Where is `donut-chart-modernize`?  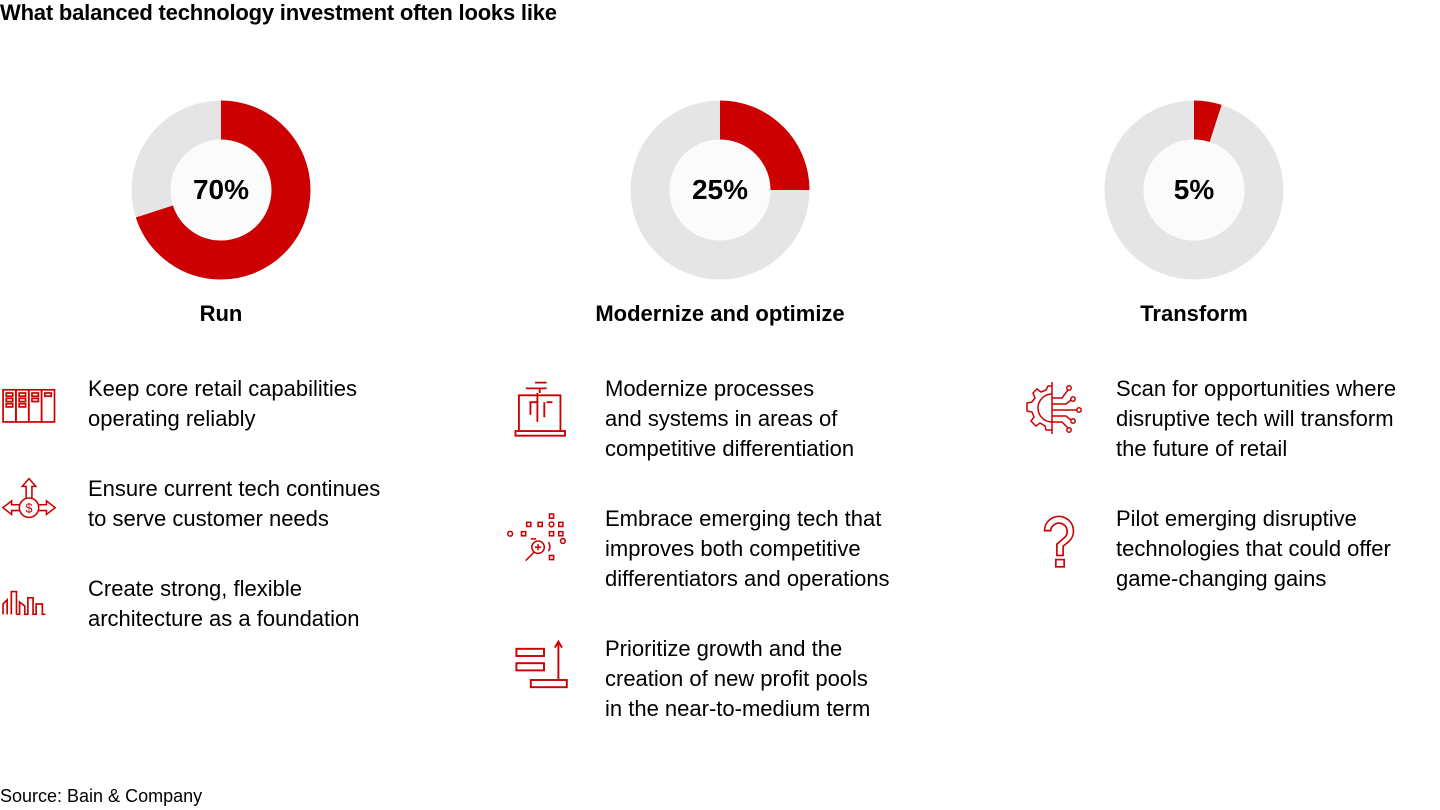 donut-chart-modernize is located at coordinates (720, 190).